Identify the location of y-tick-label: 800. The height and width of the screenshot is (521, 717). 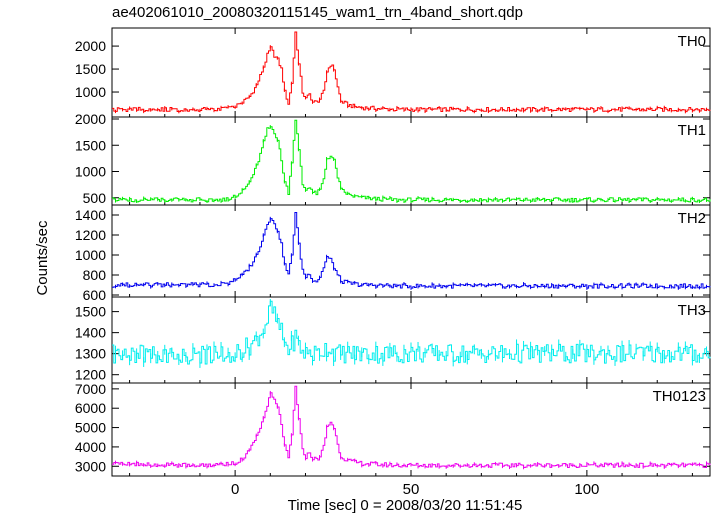
(95, 275).